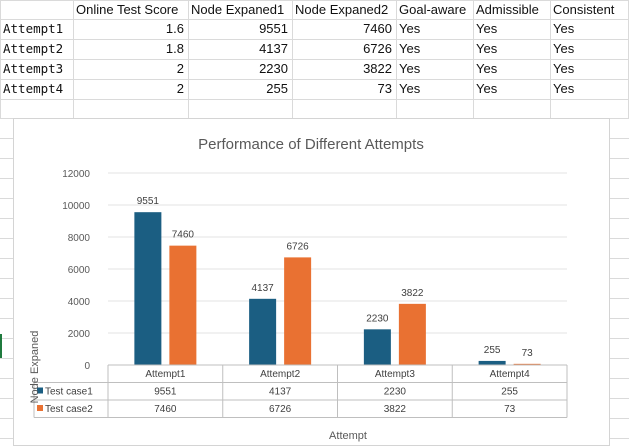 This screenshot has height=447, width=629. What do you see at coordinates (492, 350) in the screenshot?
I see `data-label: 255` at bounding box center [492, 350].